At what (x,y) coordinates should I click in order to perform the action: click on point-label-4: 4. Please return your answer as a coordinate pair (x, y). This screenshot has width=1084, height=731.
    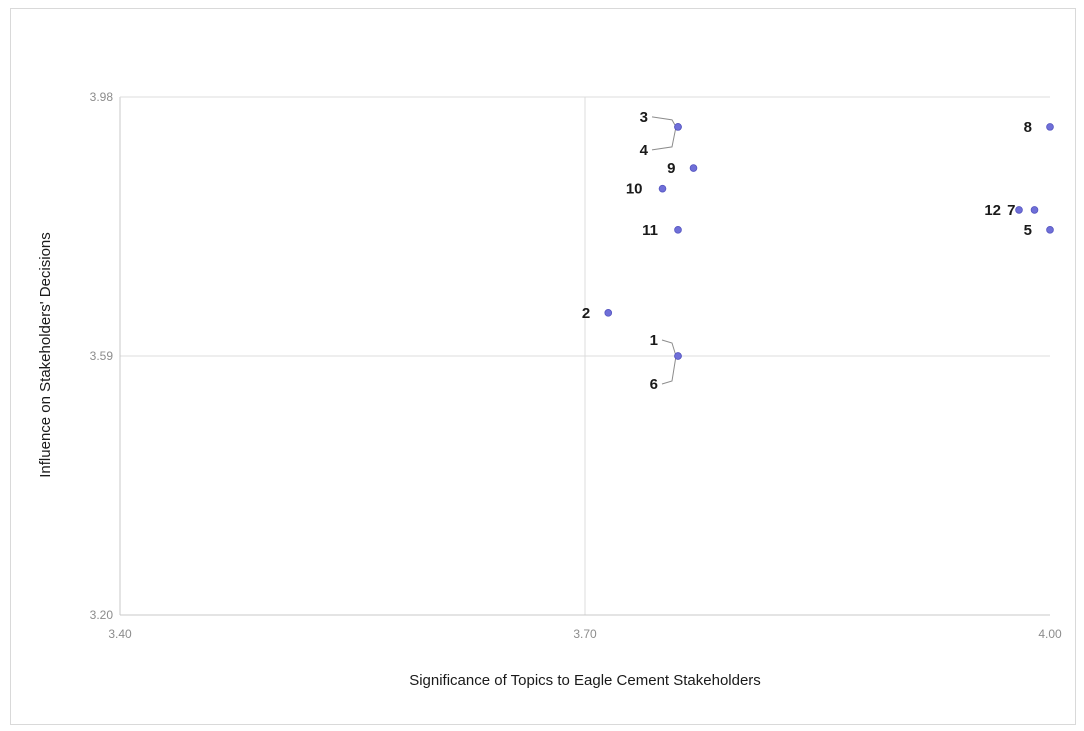
    Looking at the image, I should click on (644, 150).